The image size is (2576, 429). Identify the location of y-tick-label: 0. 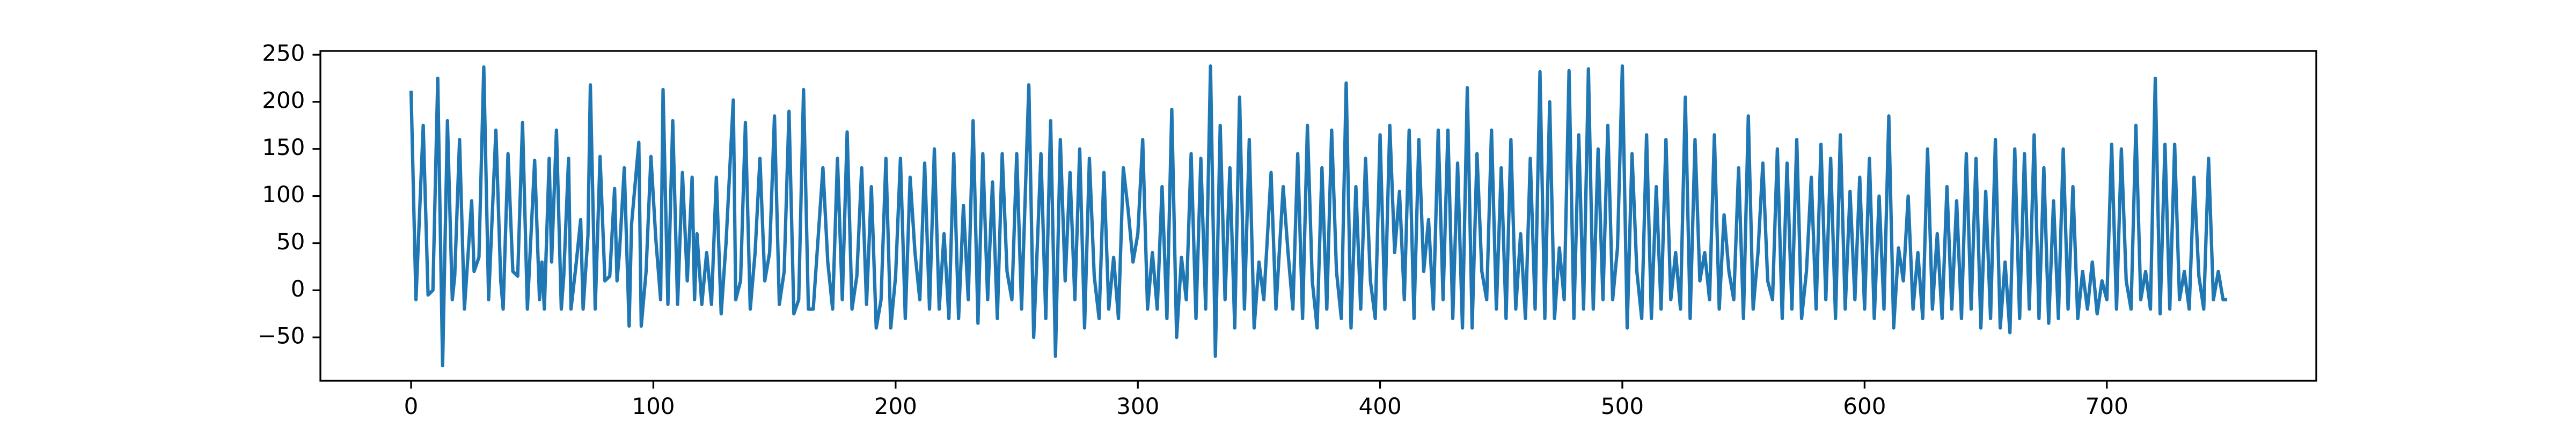
(298, 289).